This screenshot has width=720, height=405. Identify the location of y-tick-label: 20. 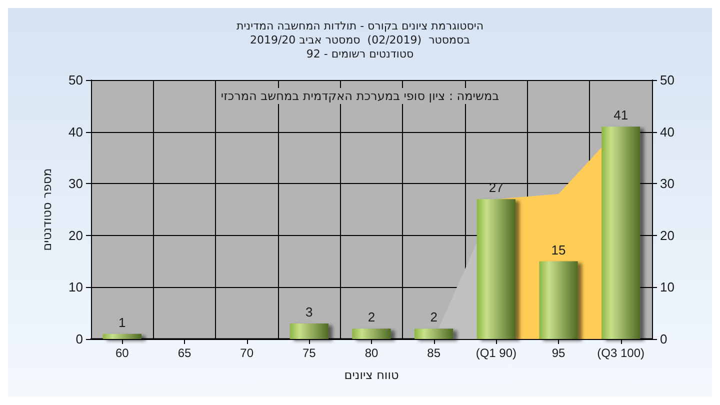
(75, 235).